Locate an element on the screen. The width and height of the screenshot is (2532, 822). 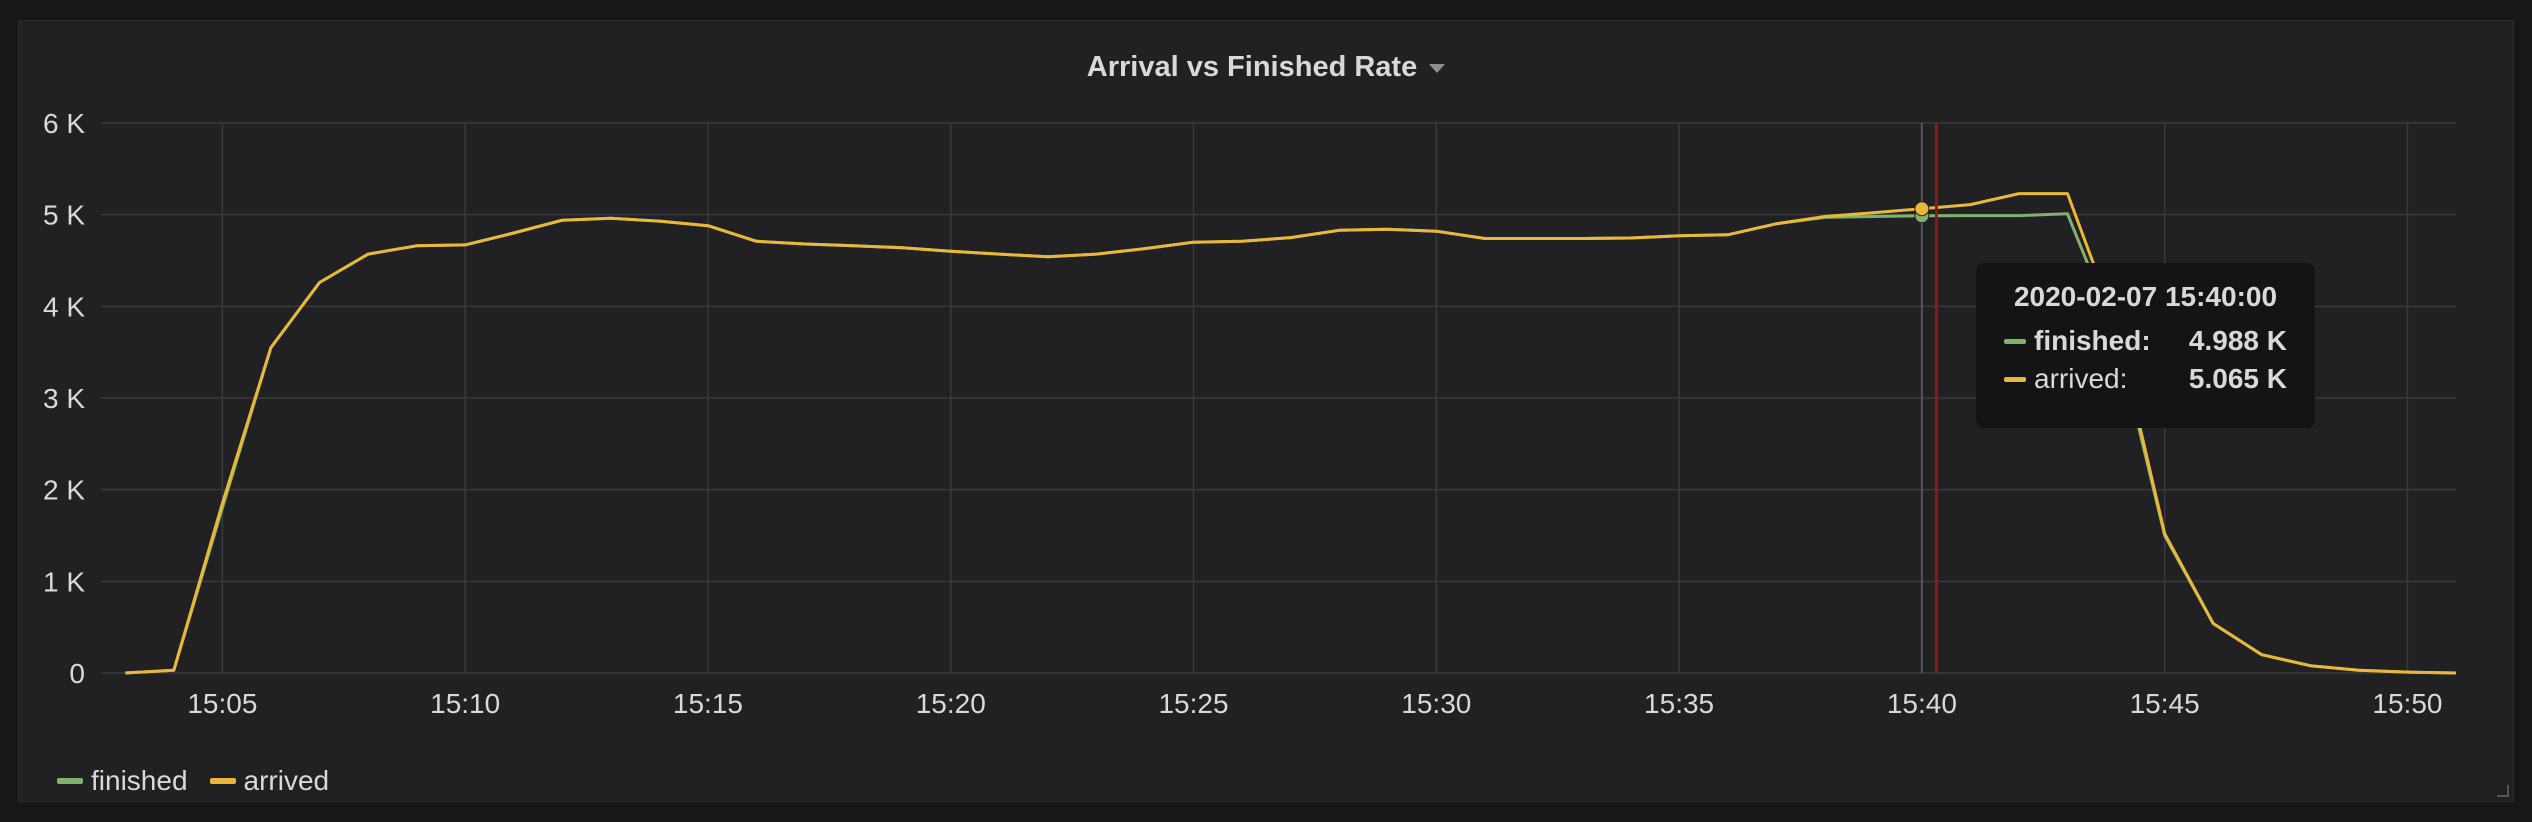
tooltip-row-finished: finished: 4.988 K is located at coordinates (2145, 341).